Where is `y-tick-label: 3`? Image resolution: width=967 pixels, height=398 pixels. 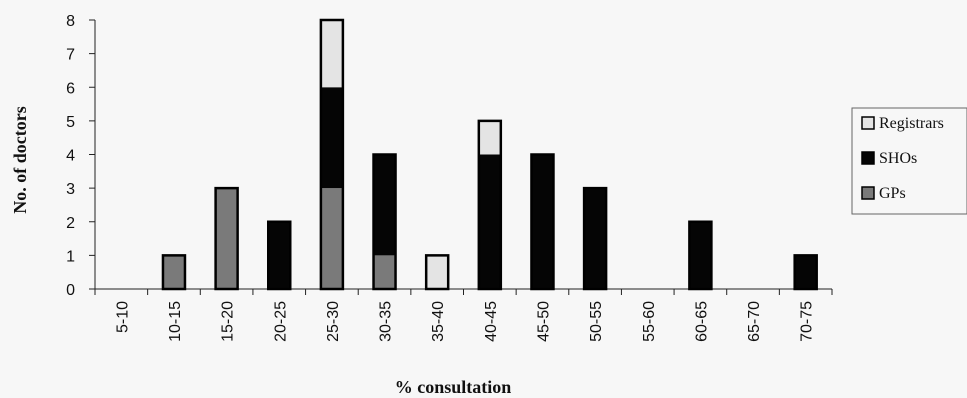
y-tick-label: 3 is located at coordinates (70, 189).